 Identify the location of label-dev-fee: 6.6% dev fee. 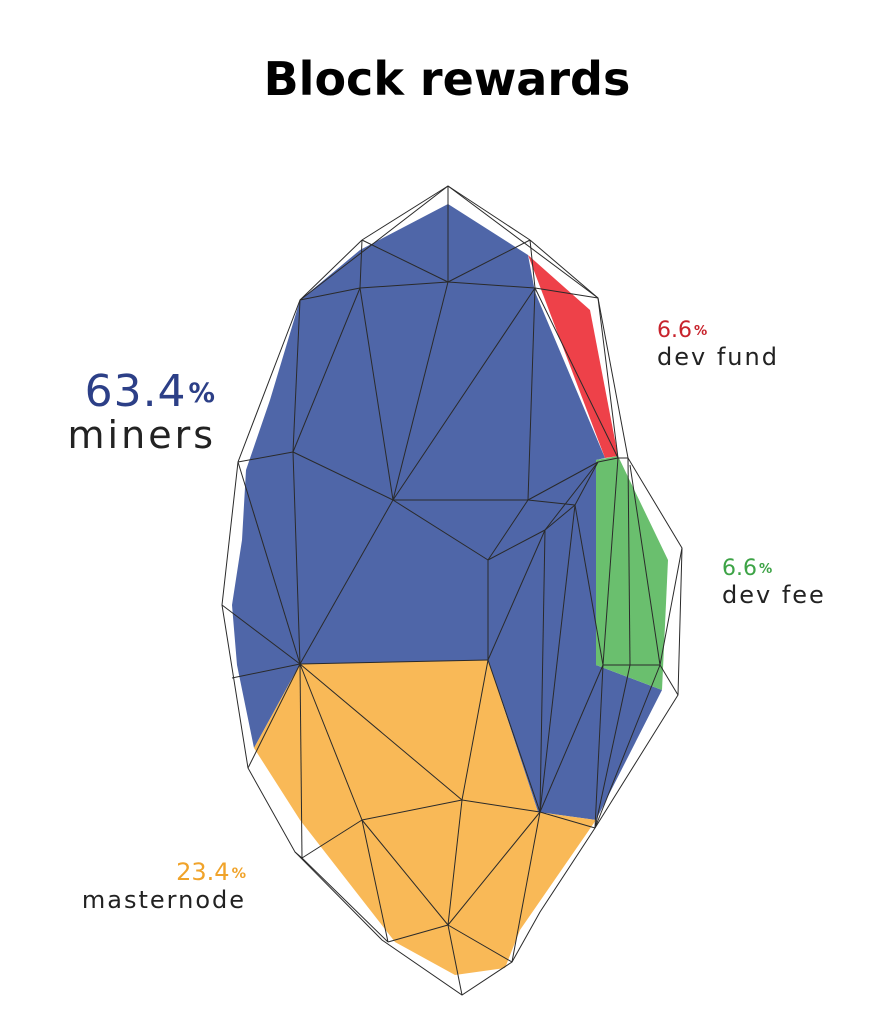
(774, 582).